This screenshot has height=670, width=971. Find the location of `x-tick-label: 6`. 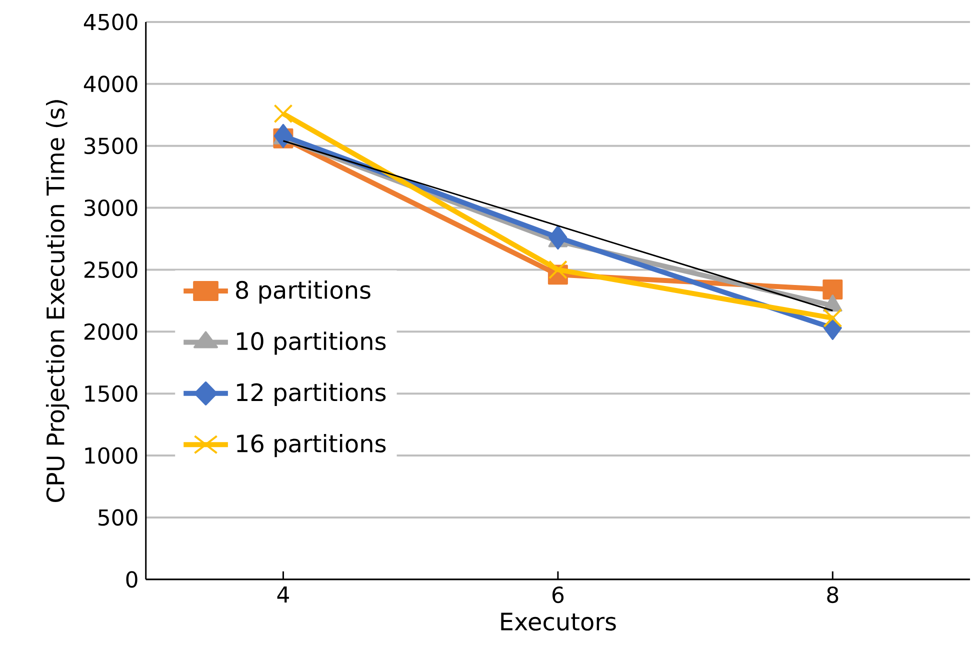

x-tick-label: 6 is located at coordinates (558, 594).